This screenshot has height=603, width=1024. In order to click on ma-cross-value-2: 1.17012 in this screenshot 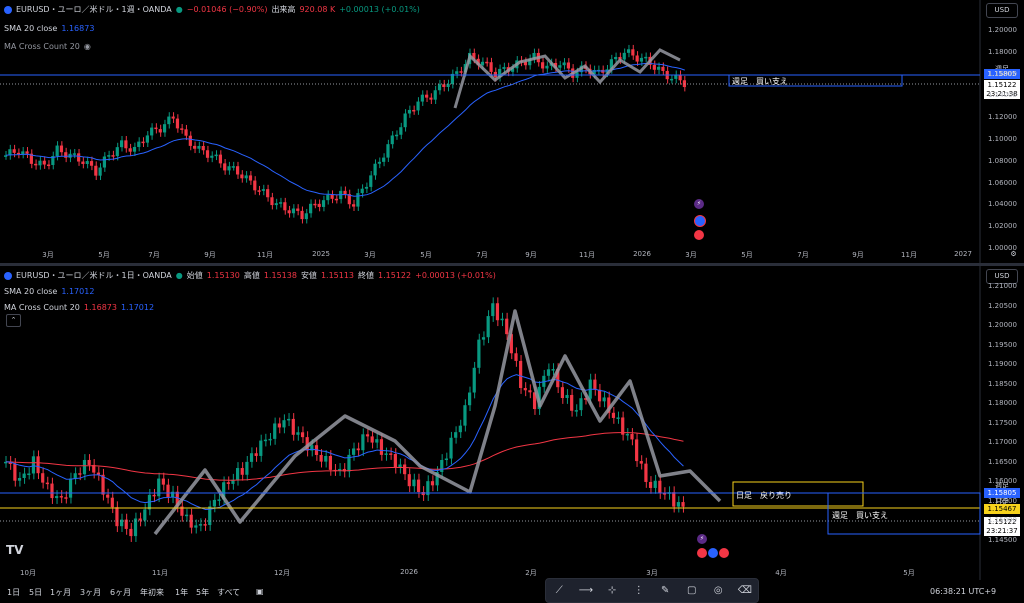, I will do `click(137, 307)`.